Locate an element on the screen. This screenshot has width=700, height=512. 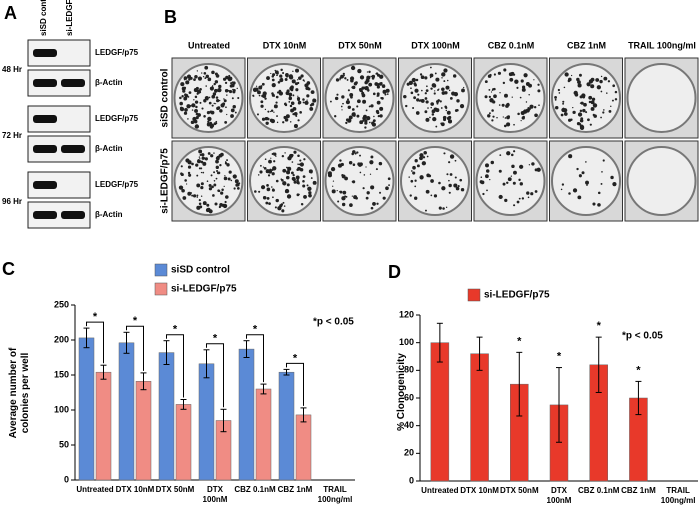
bar is located at coordinates (263, 434).